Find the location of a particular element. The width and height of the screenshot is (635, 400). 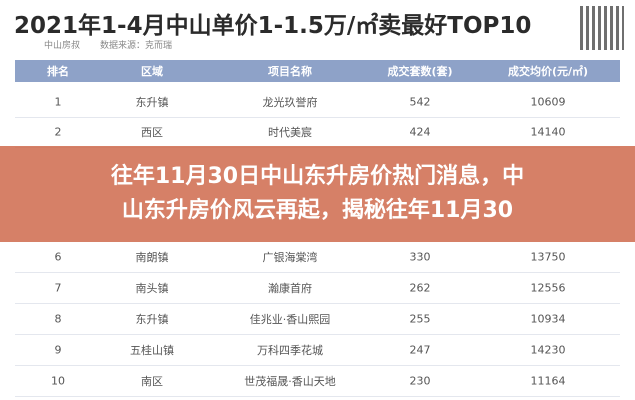

table-cell: 247 is located at coordinates (420, 350).